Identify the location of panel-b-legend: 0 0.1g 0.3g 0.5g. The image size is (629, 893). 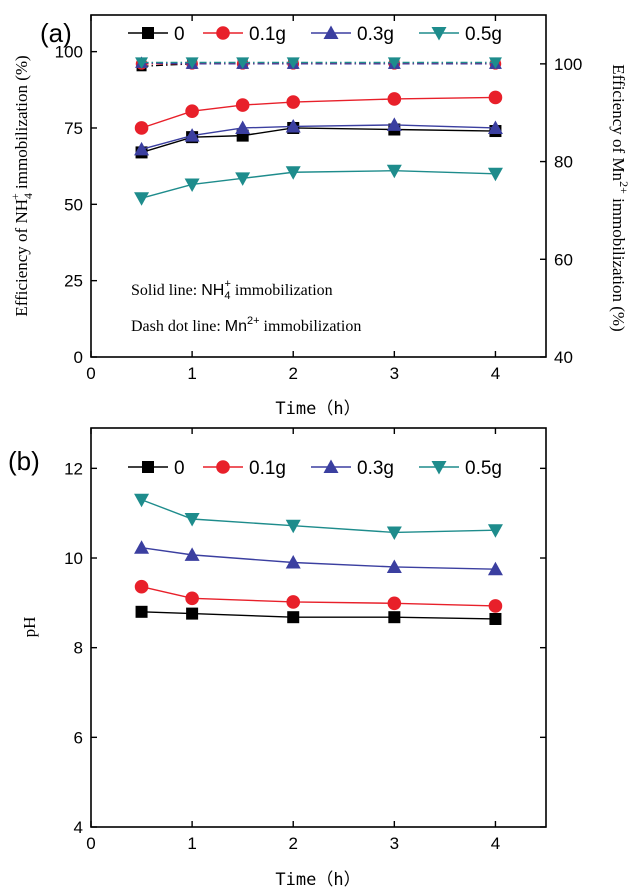
(315, 468).